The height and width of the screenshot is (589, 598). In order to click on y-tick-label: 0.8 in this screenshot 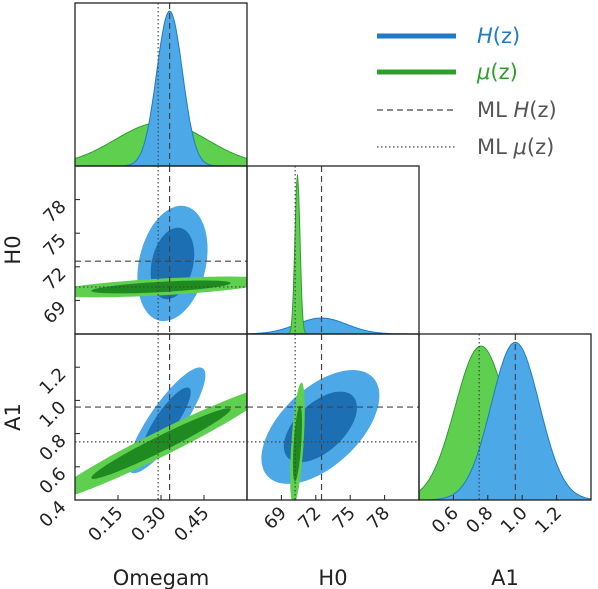, I will do `click(52, 447)`.